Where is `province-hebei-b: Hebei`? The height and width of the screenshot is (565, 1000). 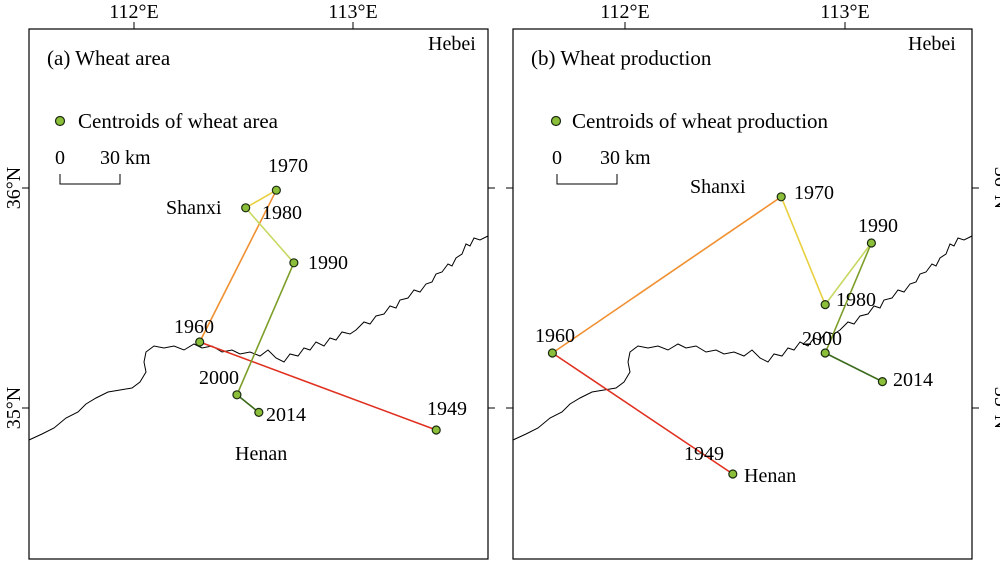
province-hebei-b: Hebei is located at coordinates (932, 44).